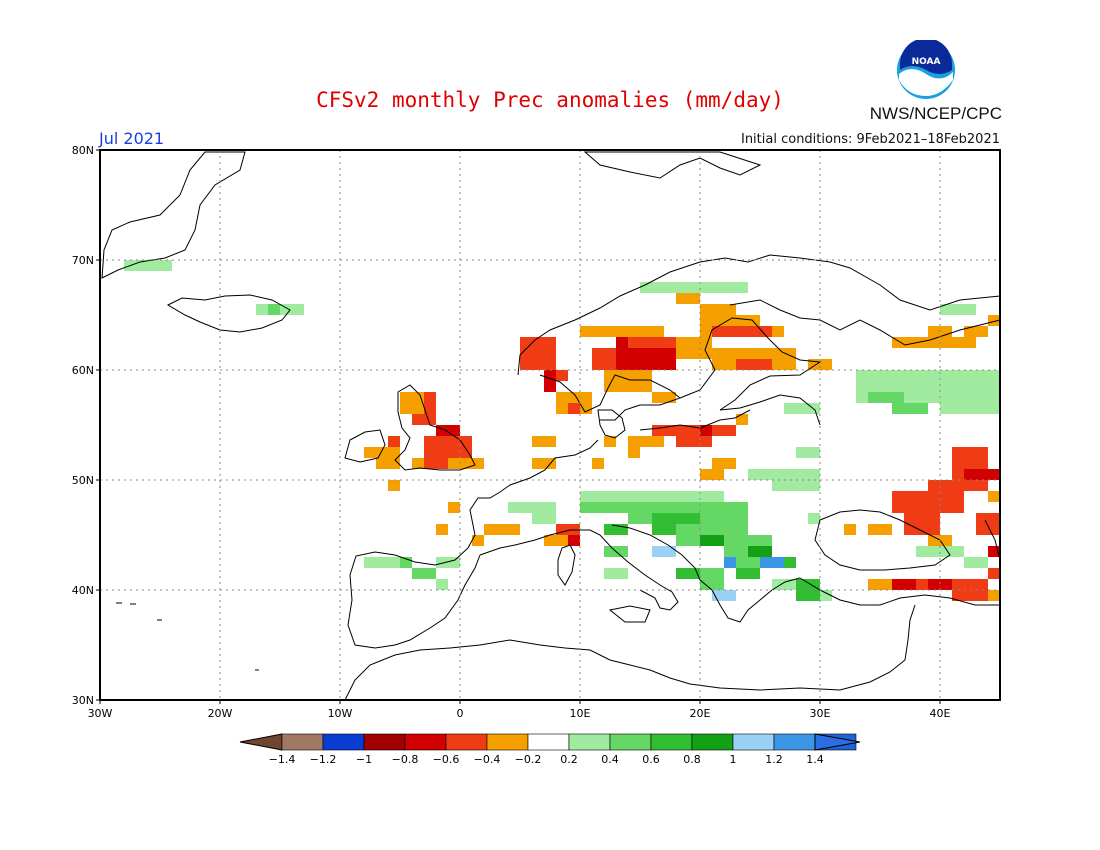 The image size is (1100, 850). I want to click on legend-label: 1.2, so click(774, 759).